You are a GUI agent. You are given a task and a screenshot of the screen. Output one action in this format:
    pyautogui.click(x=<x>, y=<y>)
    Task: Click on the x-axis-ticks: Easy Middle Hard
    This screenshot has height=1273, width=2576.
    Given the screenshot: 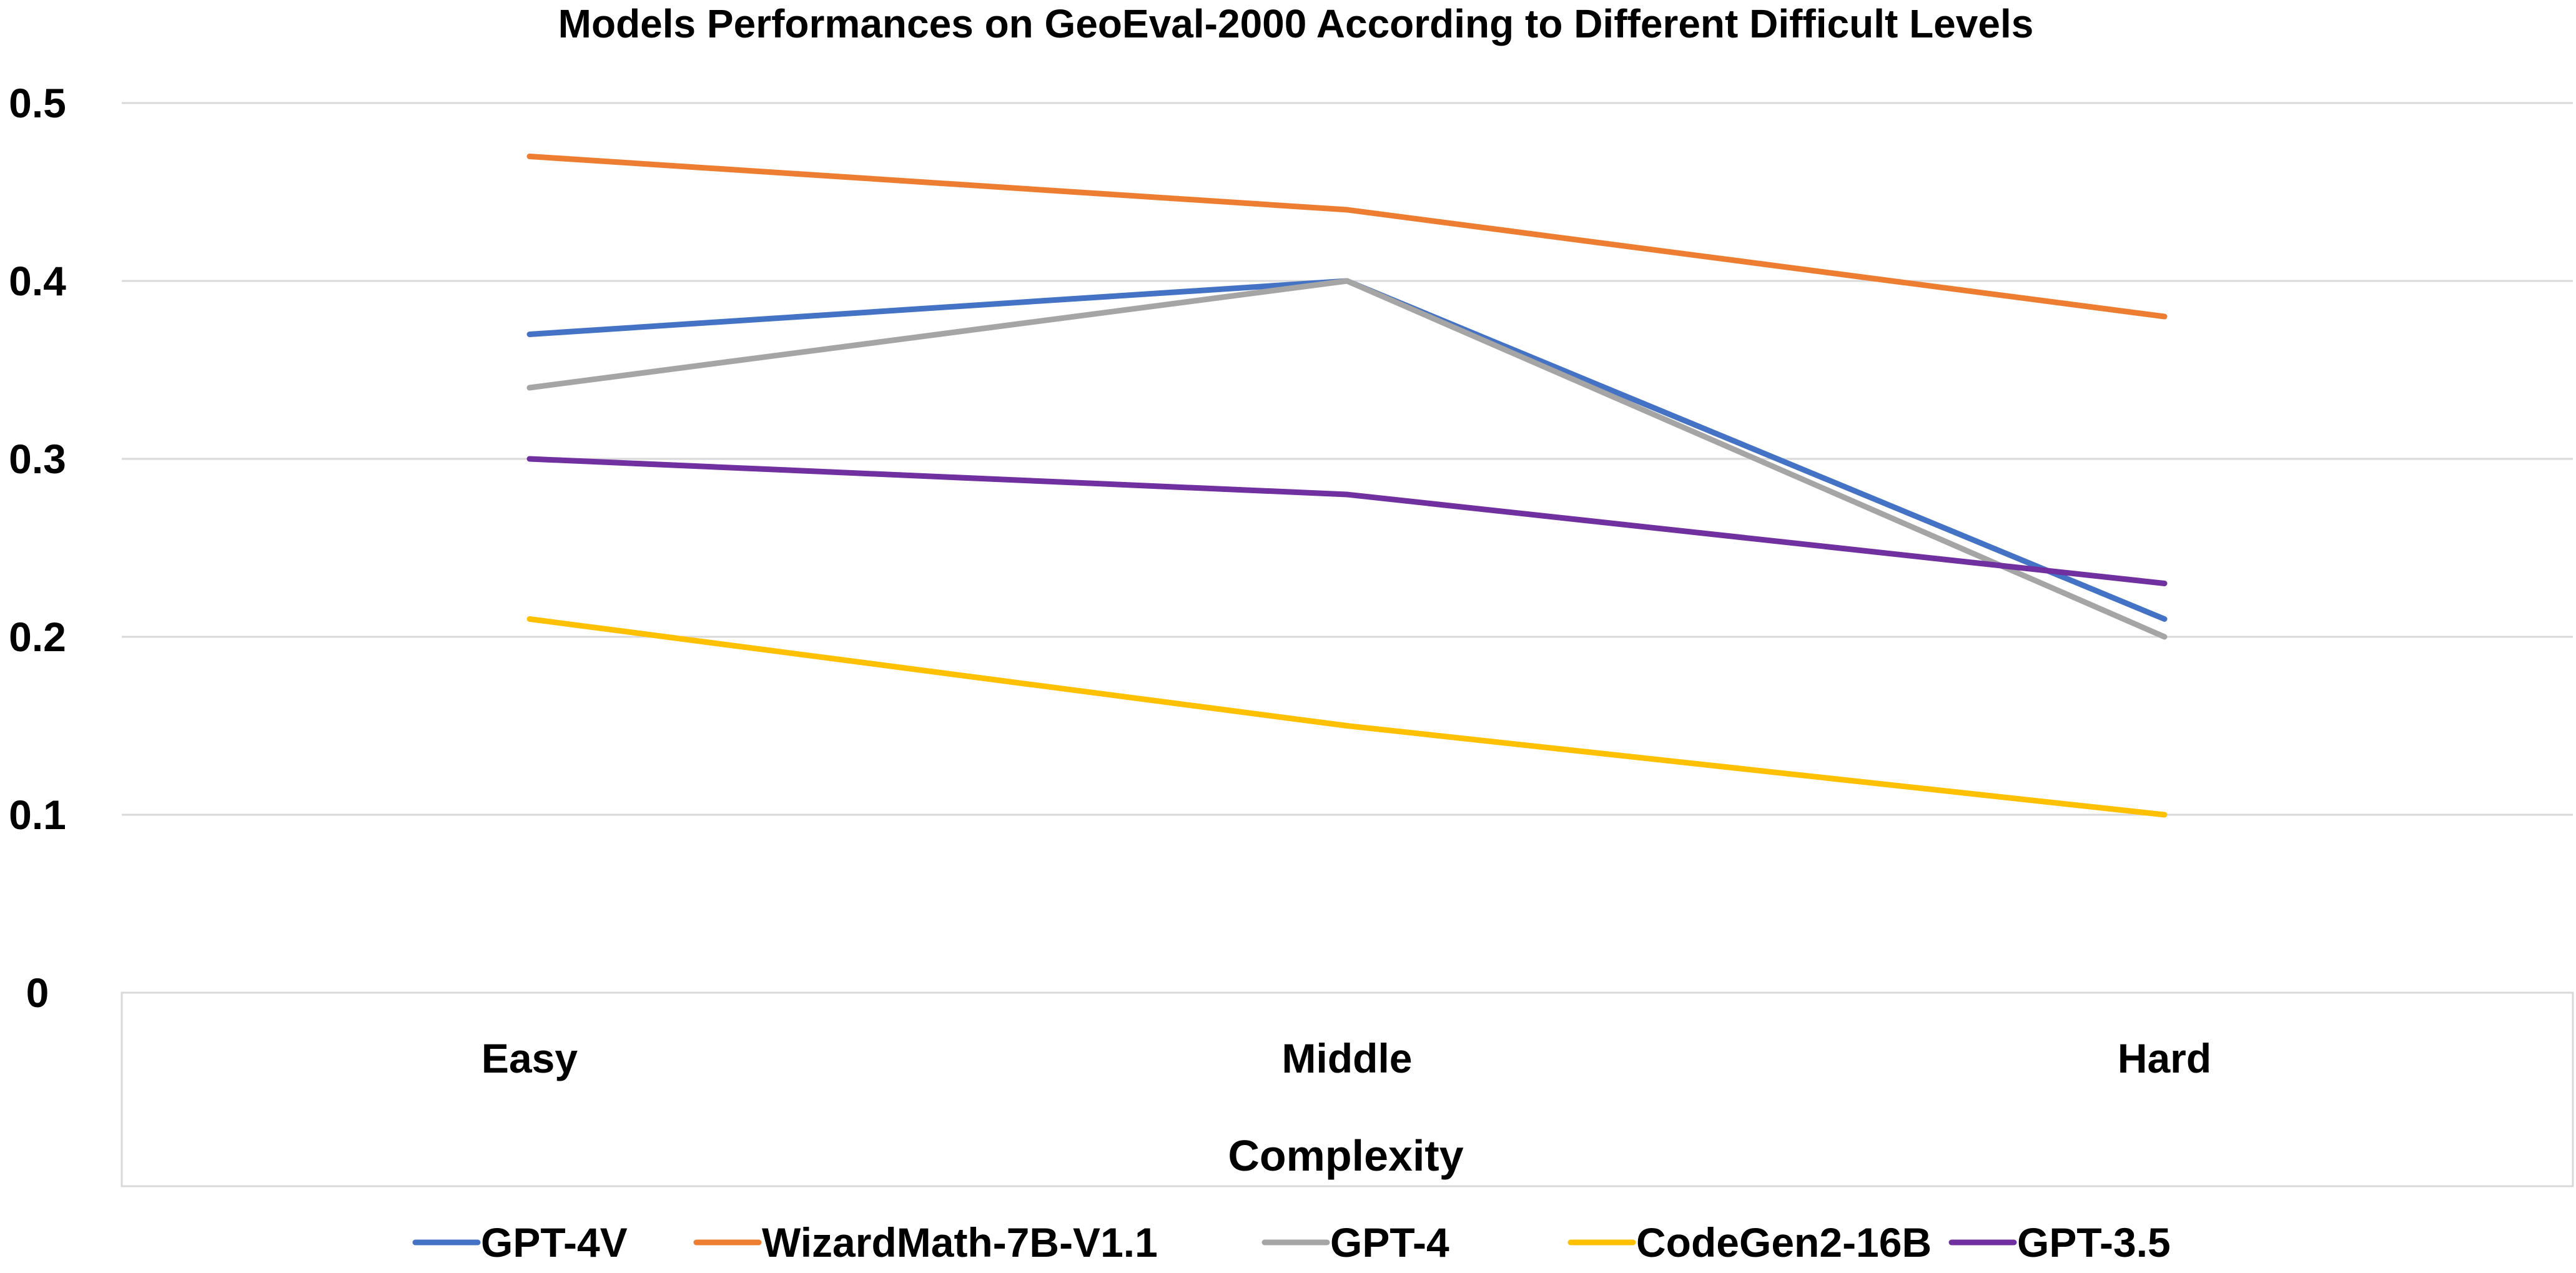 What is the action you would take?
    pyautogui.click(x=1346, y=1058)
    